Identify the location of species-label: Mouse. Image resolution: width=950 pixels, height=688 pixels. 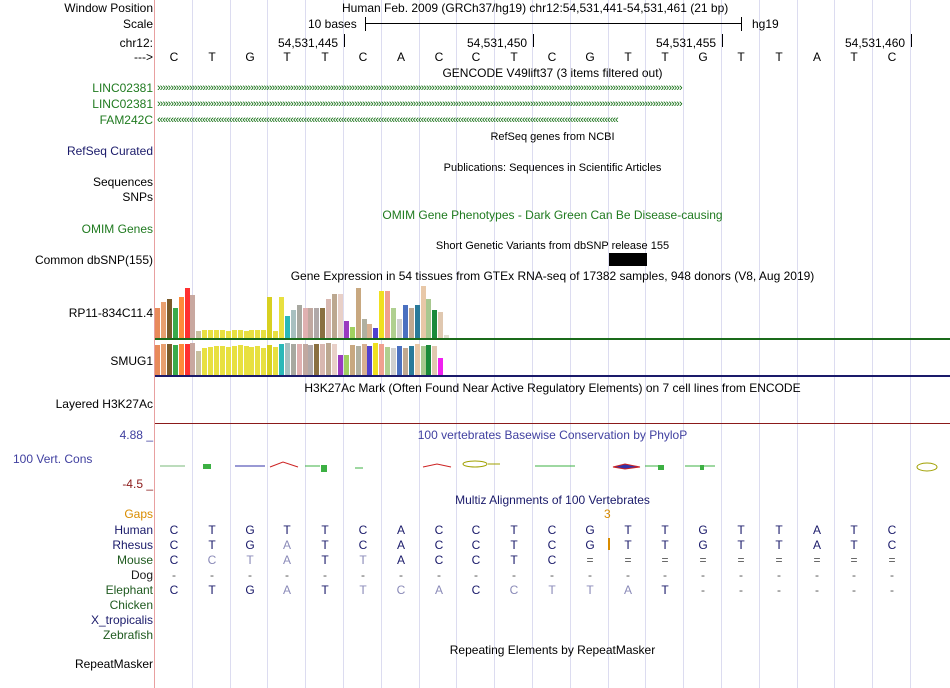
(134, 560).